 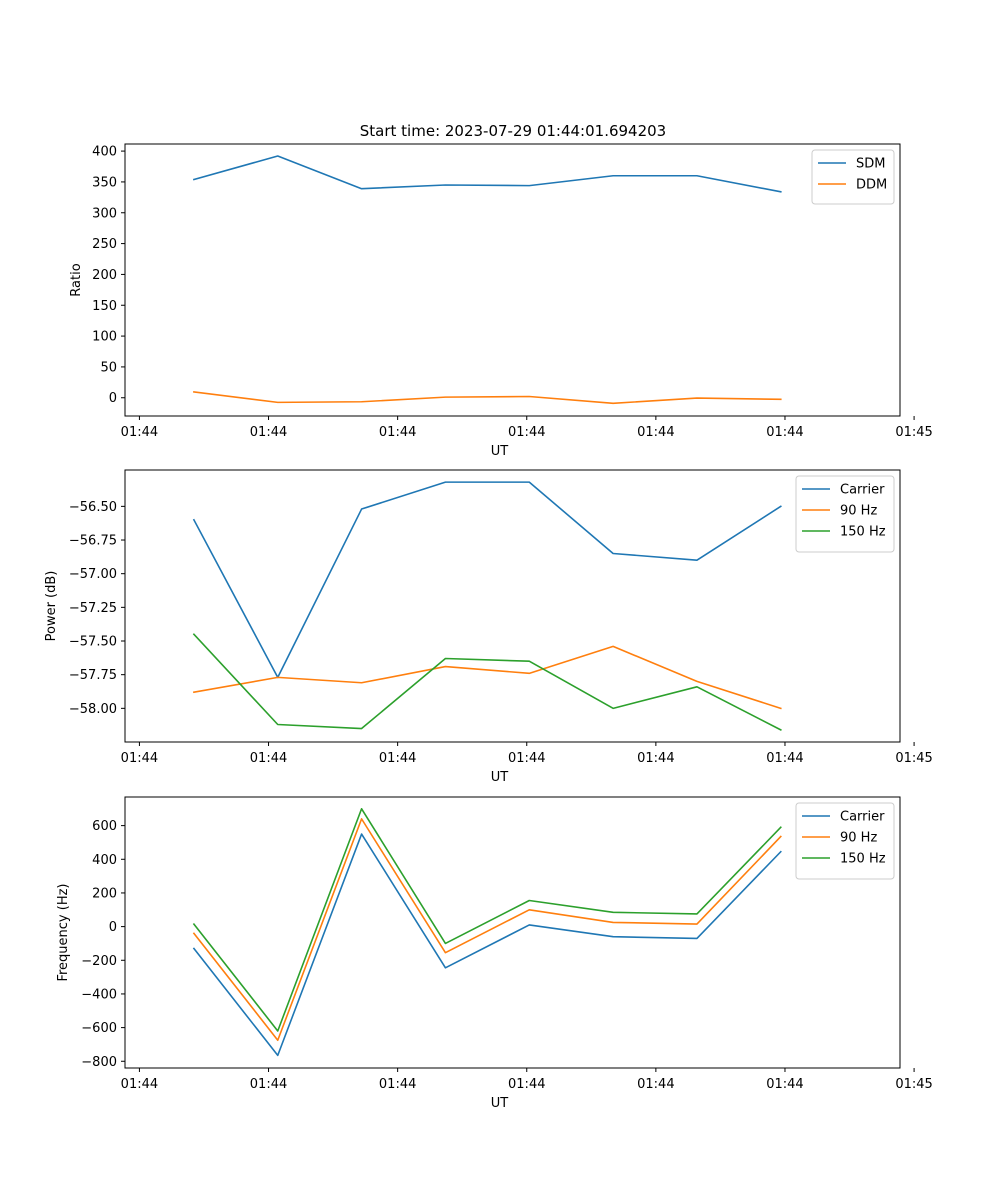 I want to click on y-tick-label: −56.75, so click(x=93, y=541).